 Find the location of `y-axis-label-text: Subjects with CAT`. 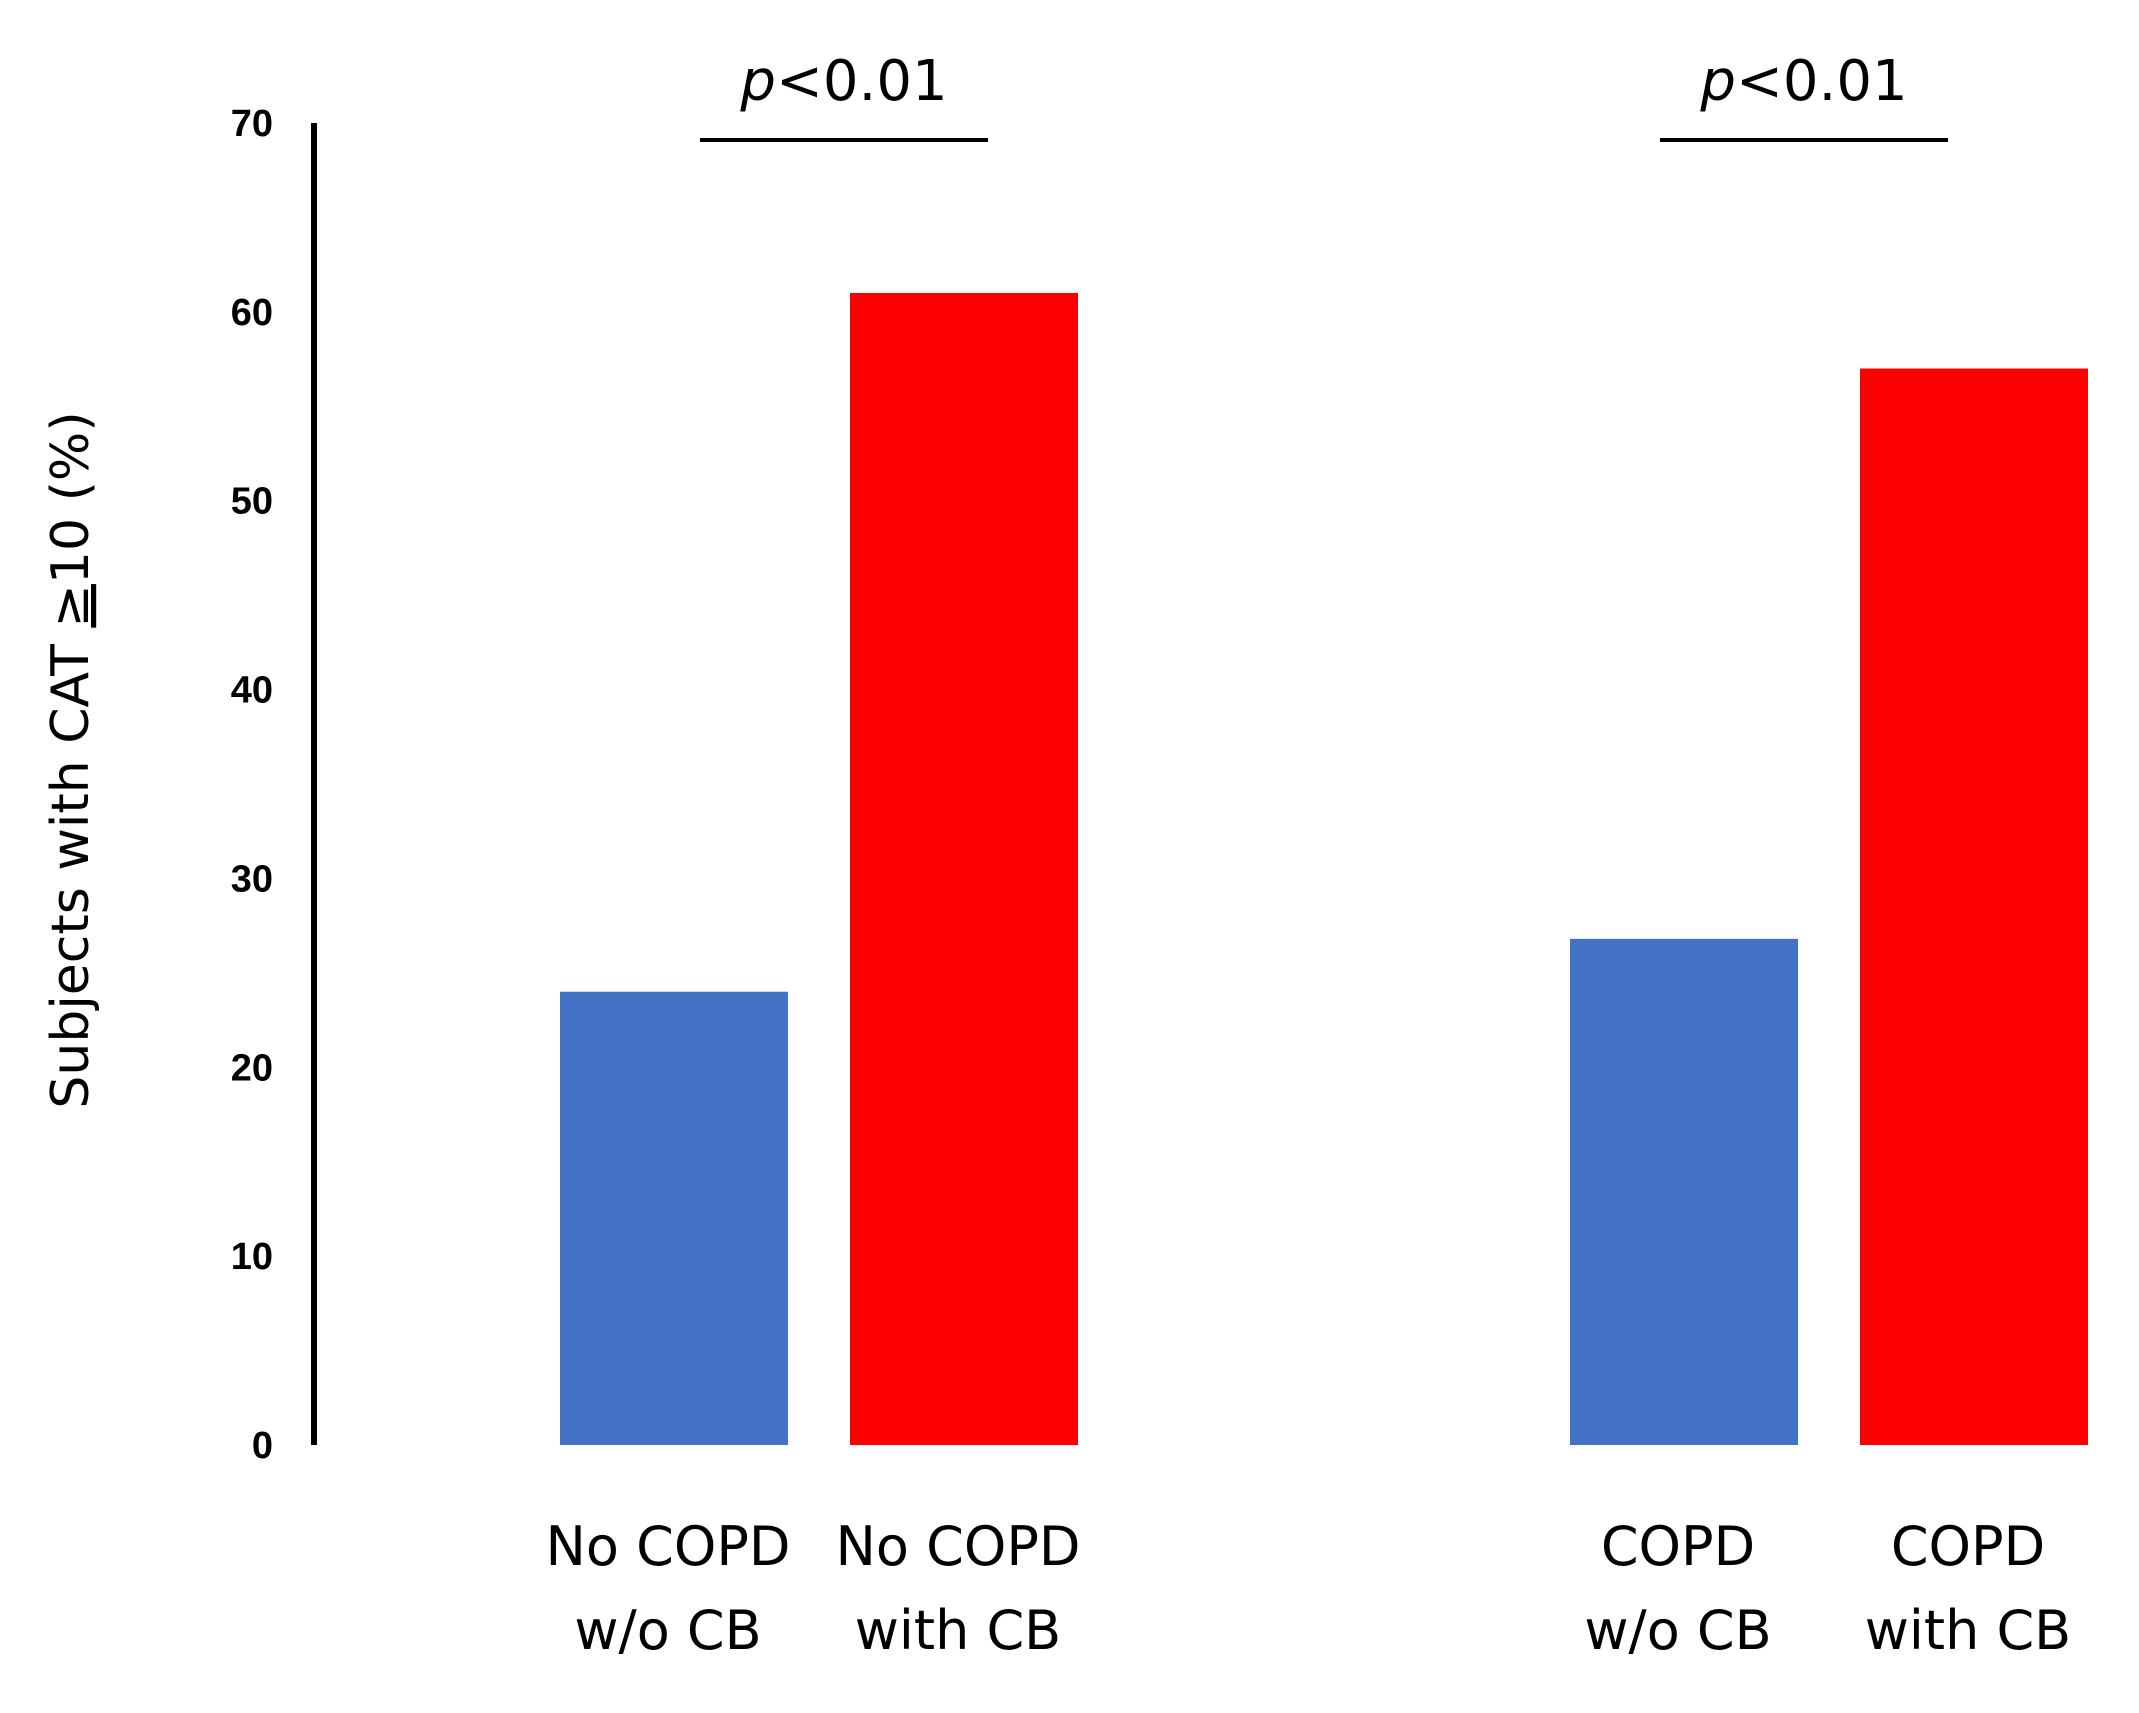

y-axis-label-text: Subjects with CAT is located at coordinates (71, 868).